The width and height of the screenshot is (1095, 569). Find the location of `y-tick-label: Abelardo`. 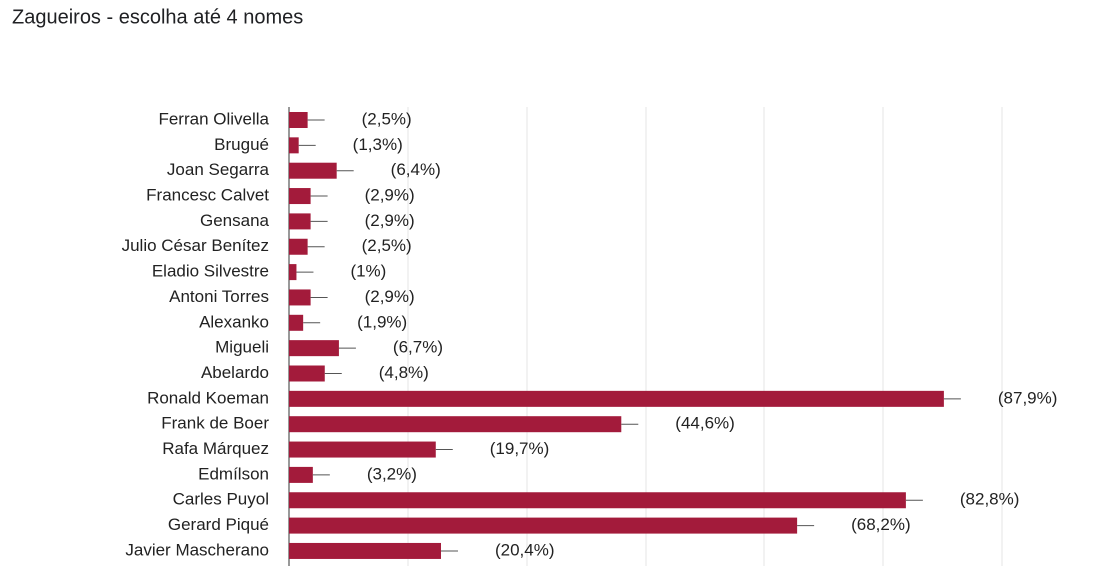

y-tick-label: Abelardo is located at coordinates (235, 372).